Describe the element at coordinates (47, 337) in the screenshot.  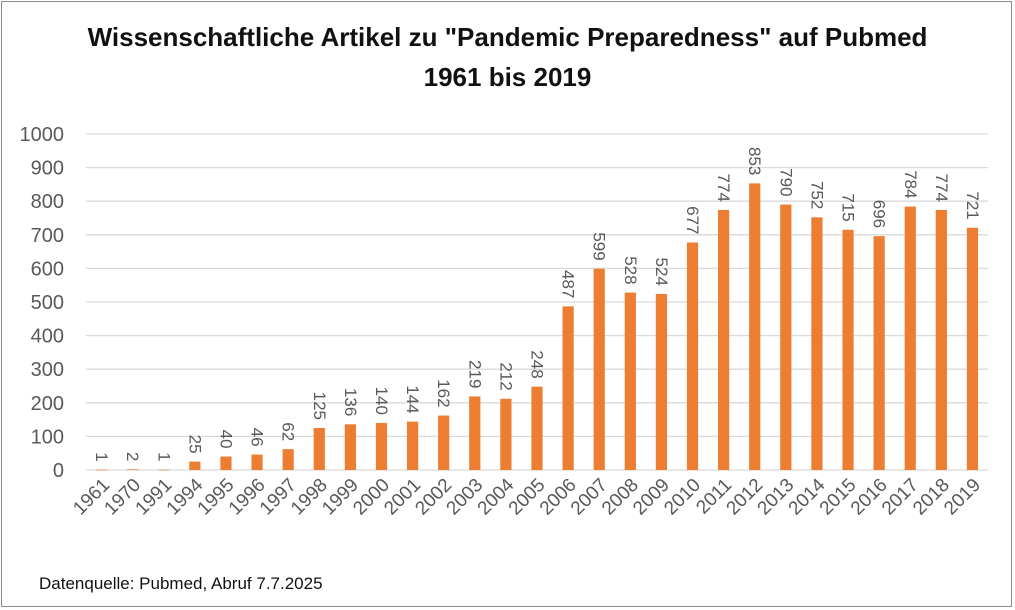
I see `y-tick-label: 400` at that location.